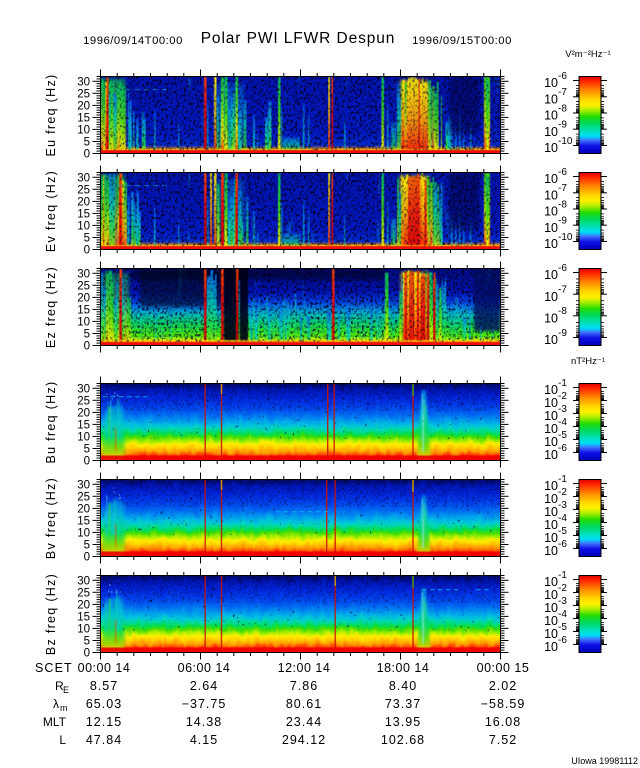  What do you see at coordinates (51, 115) in the screenshot?
I see `svg-text: Eu freq (Hz)` at bounding box center [51, 115].